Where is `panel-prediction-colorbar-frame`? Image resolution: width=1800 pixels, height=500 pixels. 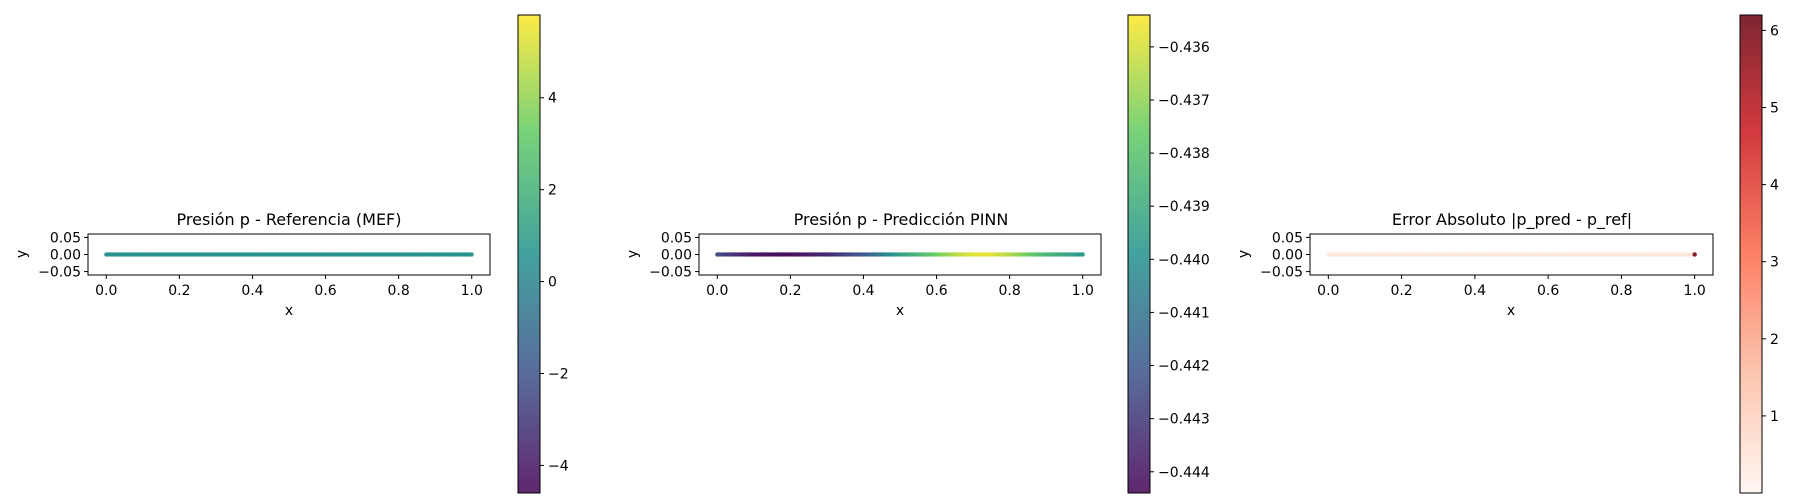
panel-prediction-colorbar-frame is located at coordinates (1139, 254).